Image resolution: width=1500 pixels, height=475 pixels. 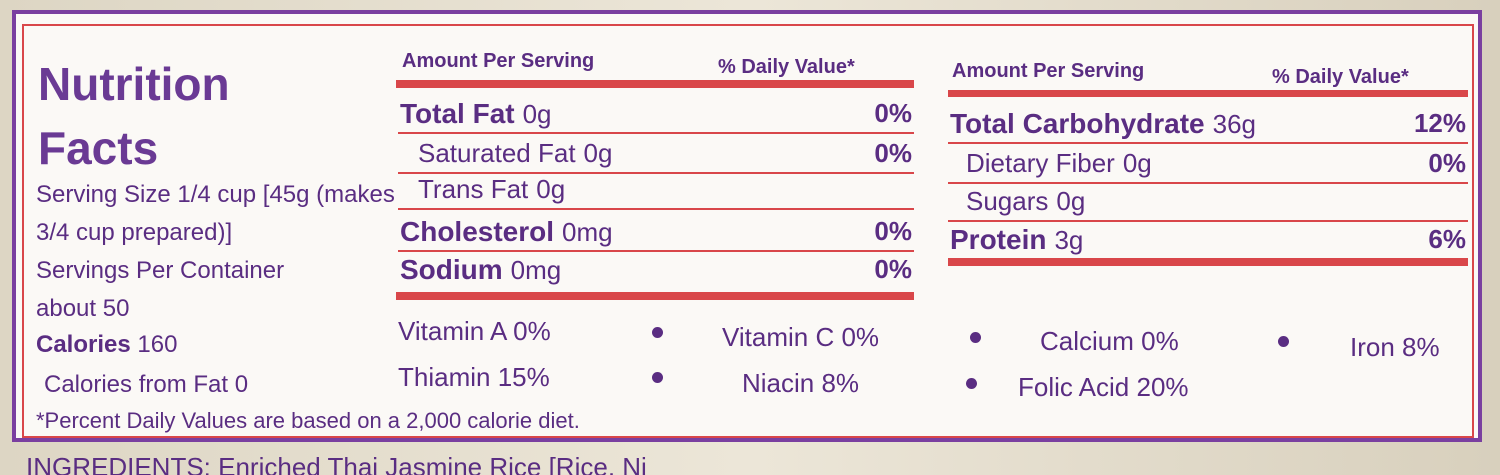 What do you see at coordinates (1040, 163) in the screenshot?
I see `nutrient-name: Dietary Fiber` at bounding box center [1040, 163].